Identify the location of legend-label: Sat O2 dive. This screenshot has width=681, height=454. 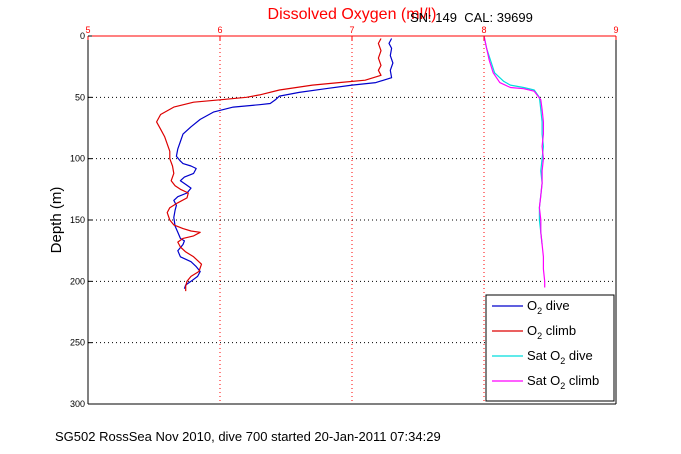
(560, 357).